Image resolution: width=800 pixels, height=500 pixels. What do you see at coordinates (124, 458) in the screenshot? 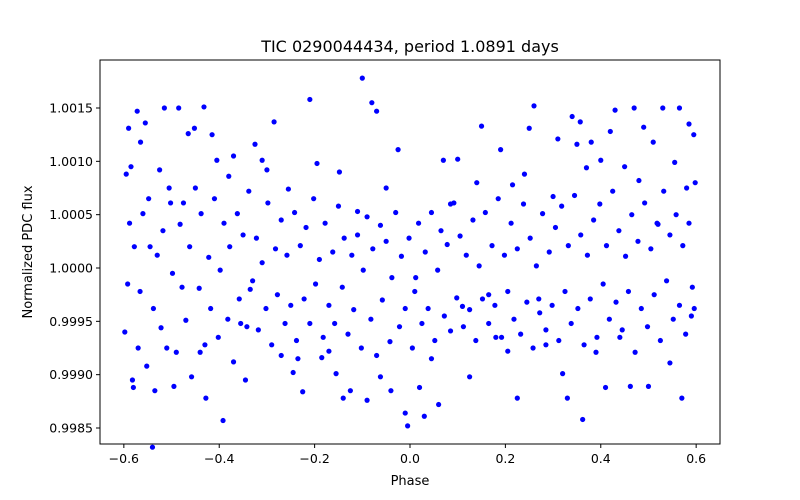
I see `x-tick-label: −0.6` at bounding box center [124, 458].